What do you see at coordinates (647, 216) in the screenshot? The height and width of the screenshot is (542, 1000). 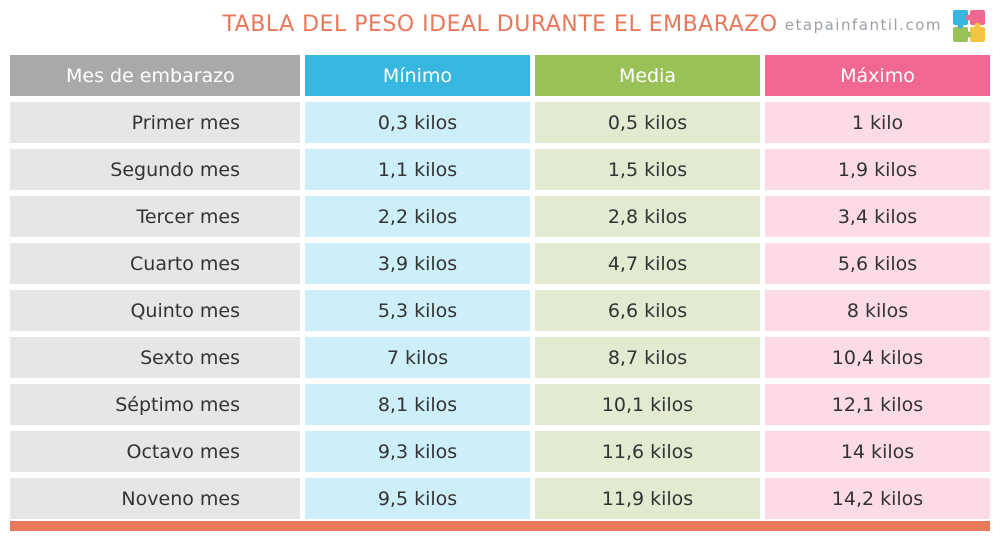 I see `mid-cell: 2,8 kilos` at bounding box center [647, 216].